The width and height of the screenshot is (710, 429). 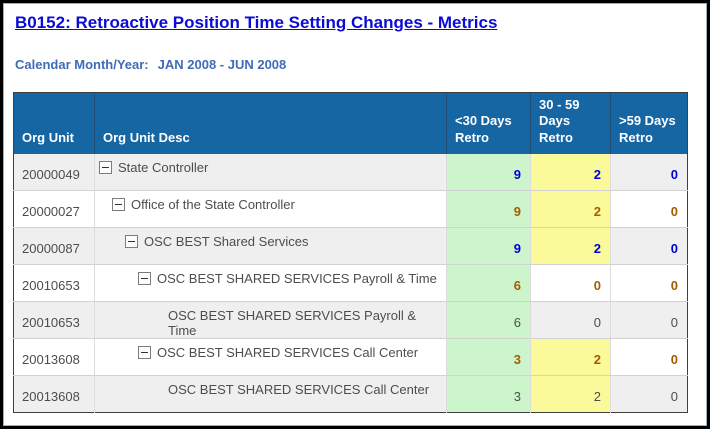 What do you see at coordinates (54, 246) in the screenshot?
I see `org-unit-cell: 20000087` at bounding box center [54, 246].